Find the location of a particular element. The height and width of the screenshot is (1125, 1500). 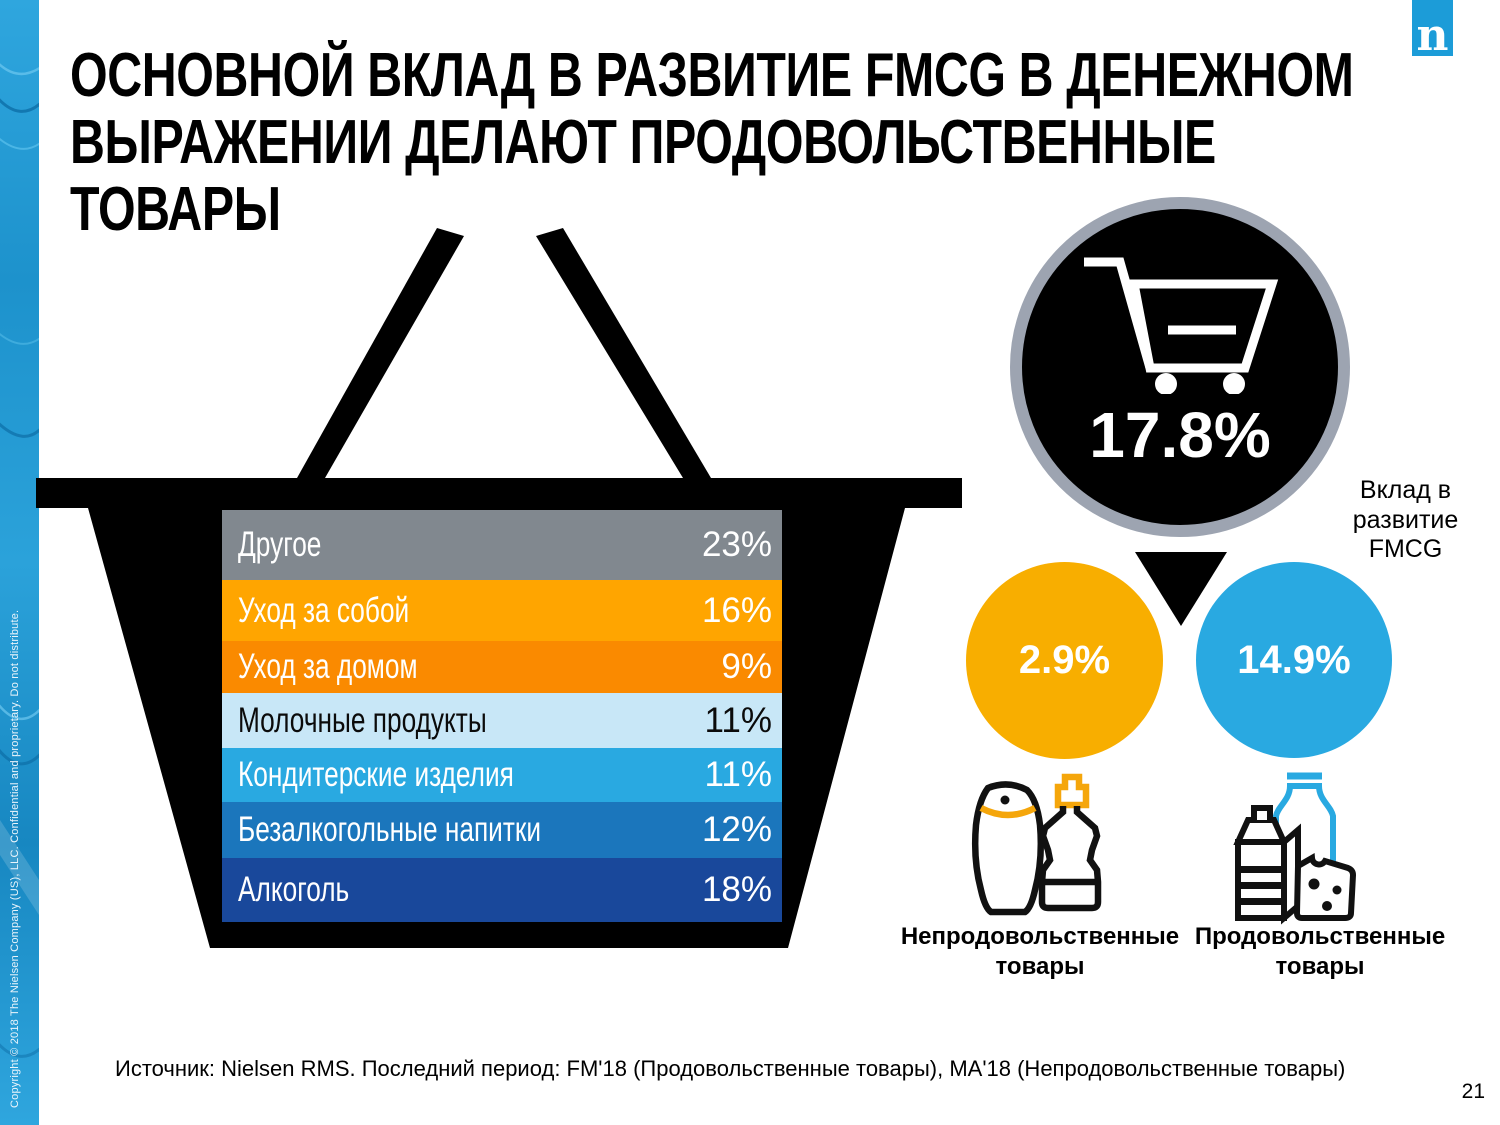

food-kpi-circle: 14.9% is located at coordinates (1294, 660).